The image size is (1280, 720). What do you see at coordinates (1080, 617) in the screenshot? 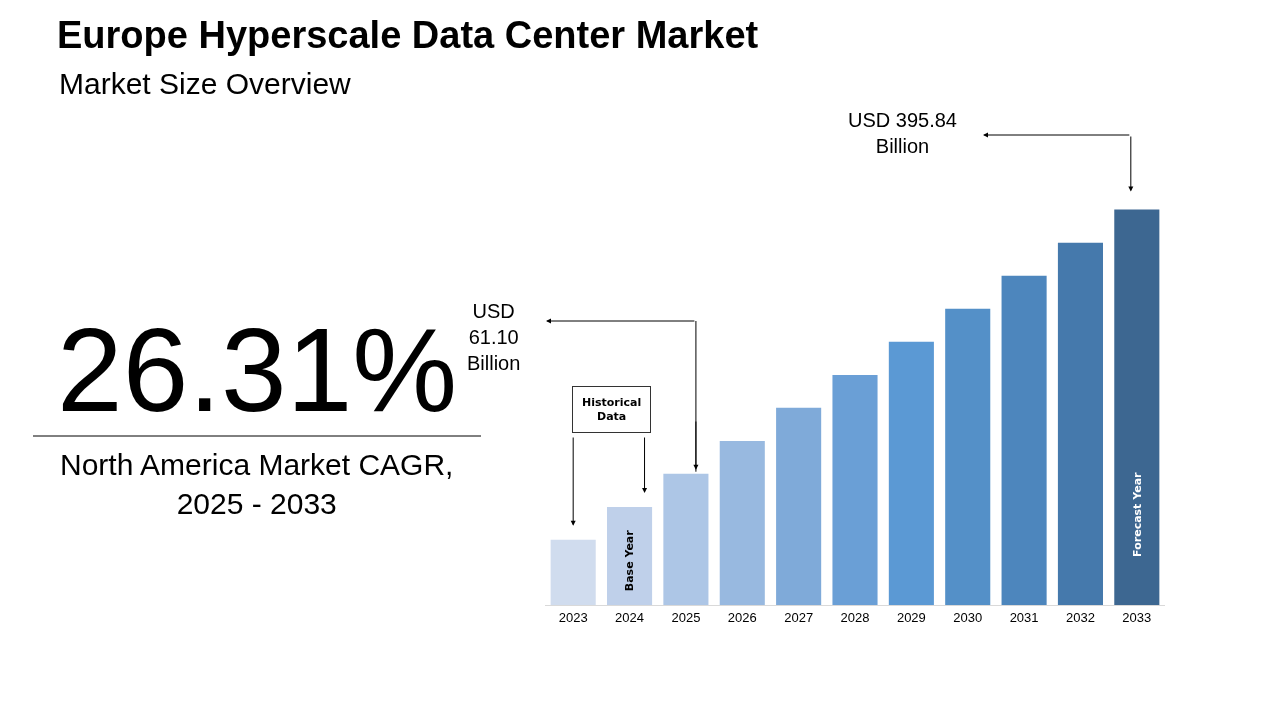
I see `x-tick-label: 2032` at bounding box center [1080, 617].